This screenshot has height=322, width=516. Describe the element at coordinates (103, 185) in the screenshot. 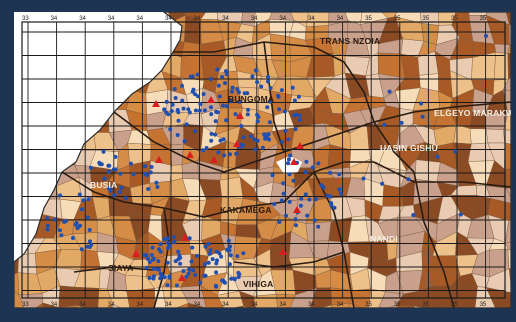

I see `region-label: BUSIA` at that location.